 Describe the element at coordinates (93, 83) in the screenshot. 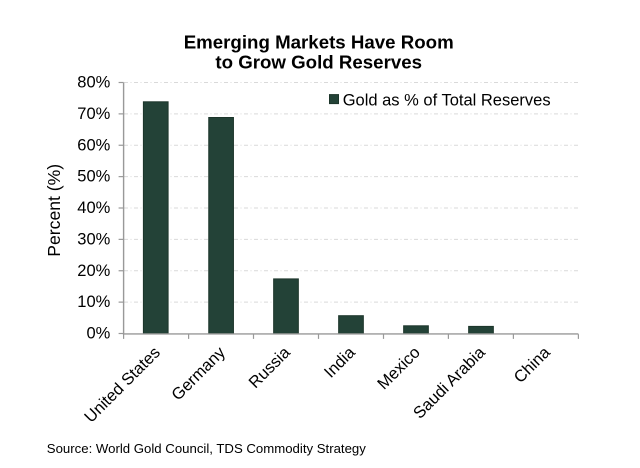

I see `svg-text: 80%` at that location.